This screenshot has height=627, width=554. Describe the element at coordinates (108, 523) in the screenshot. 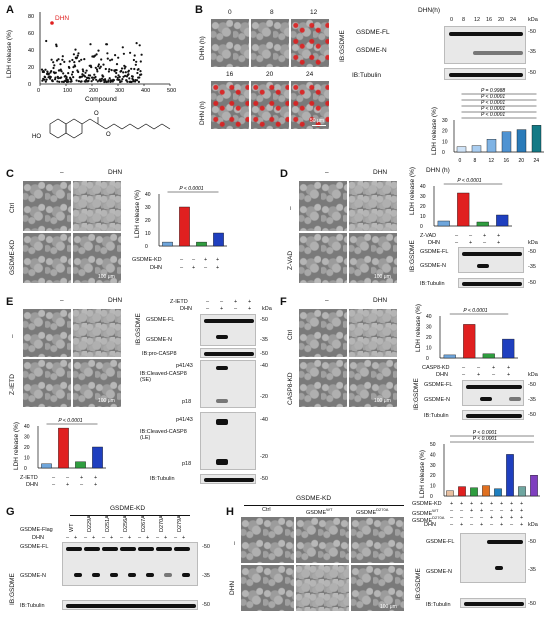

I see `g-variant-label: D251A` at that location.